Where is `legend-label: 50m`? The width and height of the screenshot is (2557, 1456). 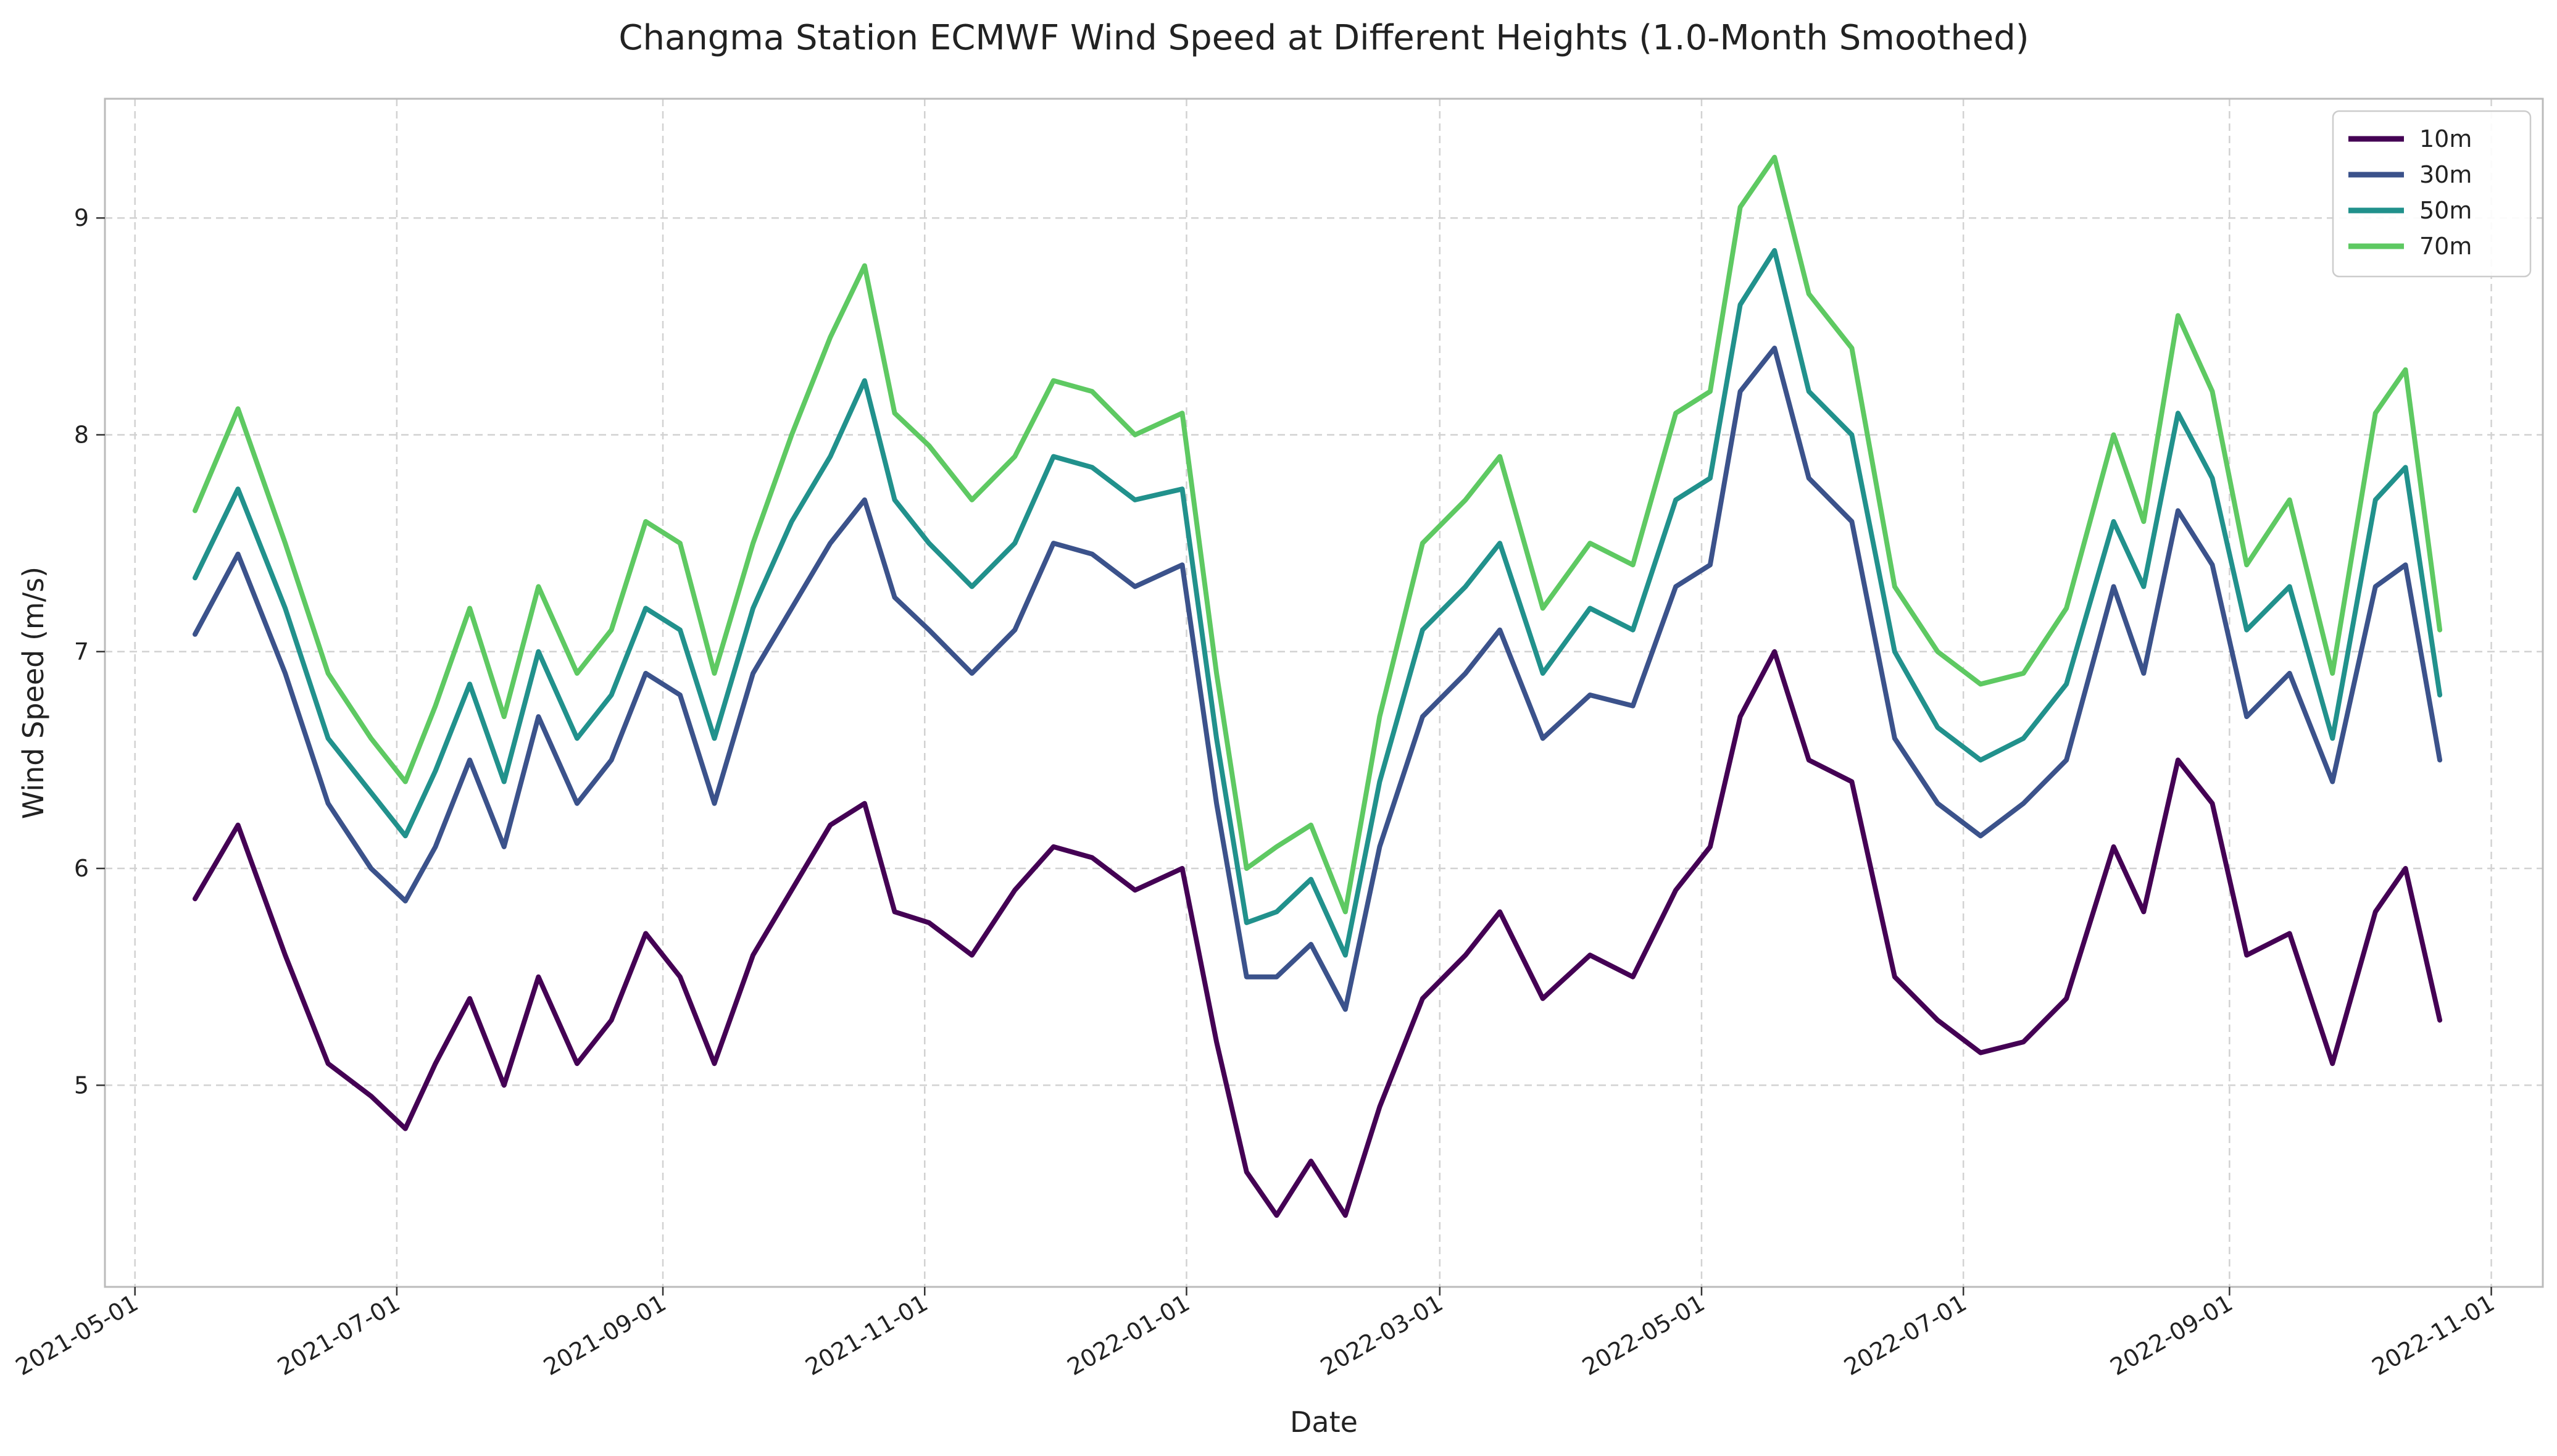
legend-label: 50m is located at coordinates (2445, 210).